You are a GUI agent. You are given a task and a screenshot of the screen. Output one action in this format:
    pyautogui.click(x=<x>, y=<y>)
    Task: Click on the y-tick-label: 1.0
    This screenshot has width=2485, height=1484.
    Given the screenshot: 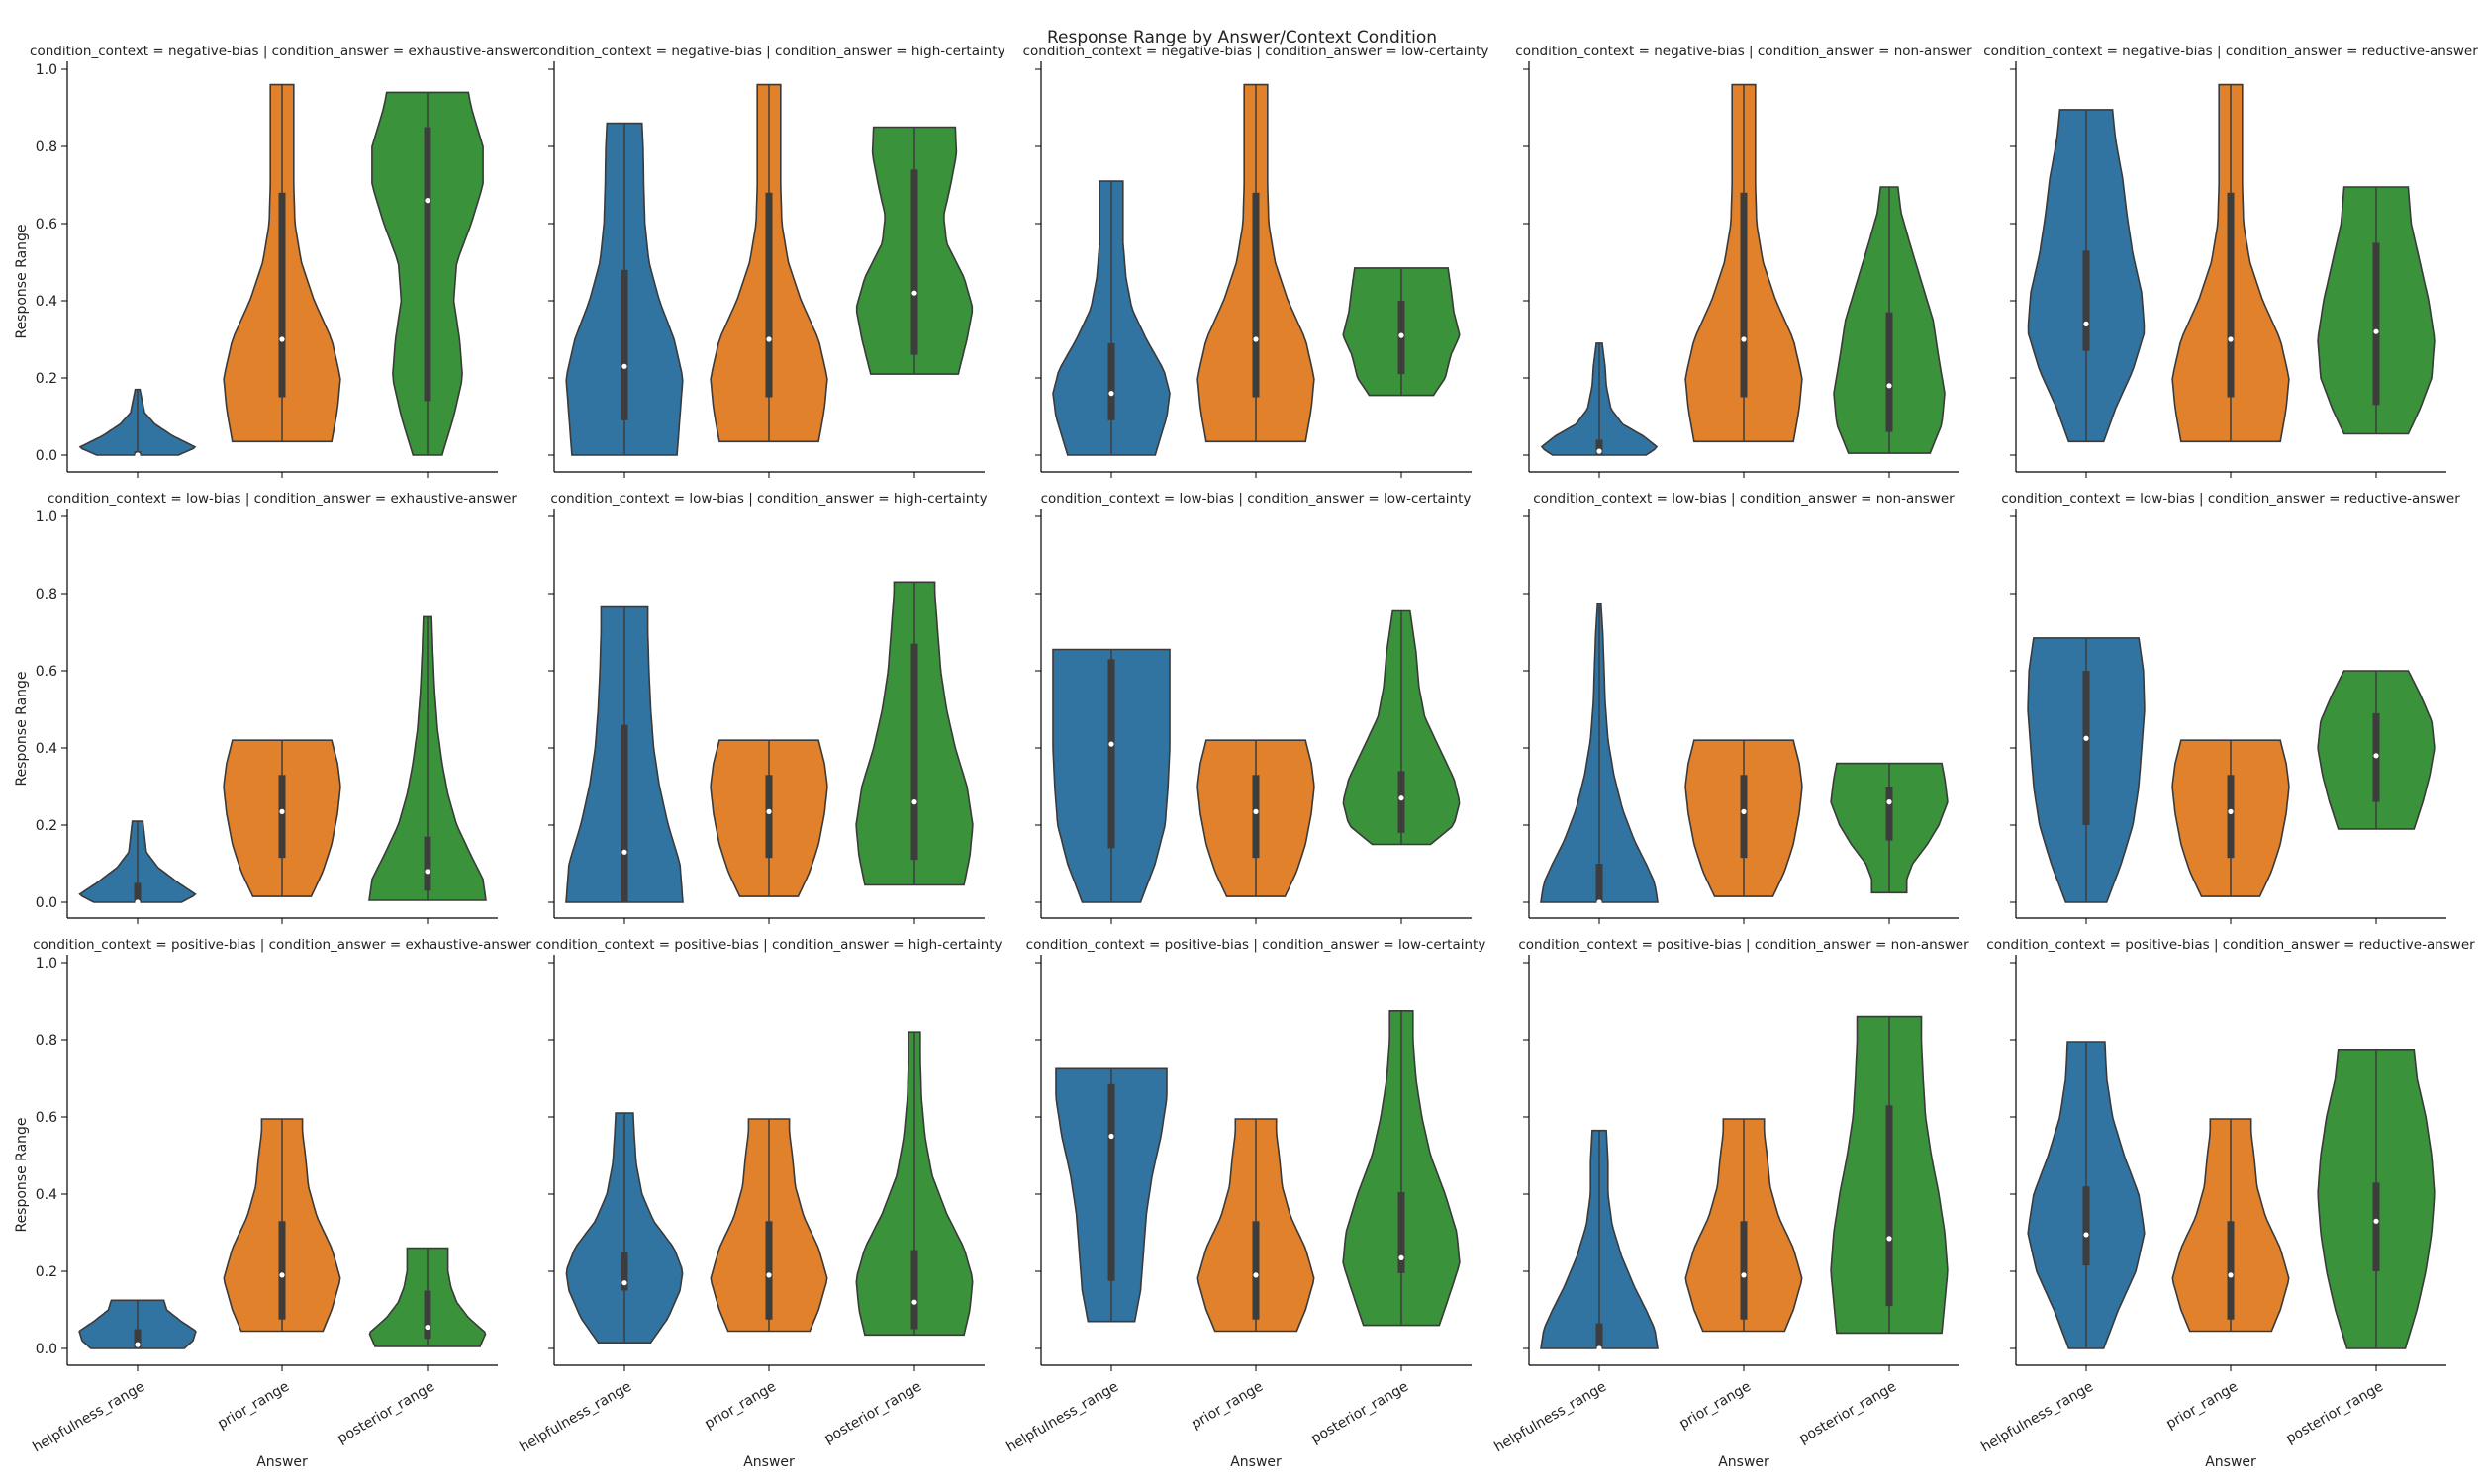 What is the action you would take?
    pyautogui.click(x=46, y=70)
    